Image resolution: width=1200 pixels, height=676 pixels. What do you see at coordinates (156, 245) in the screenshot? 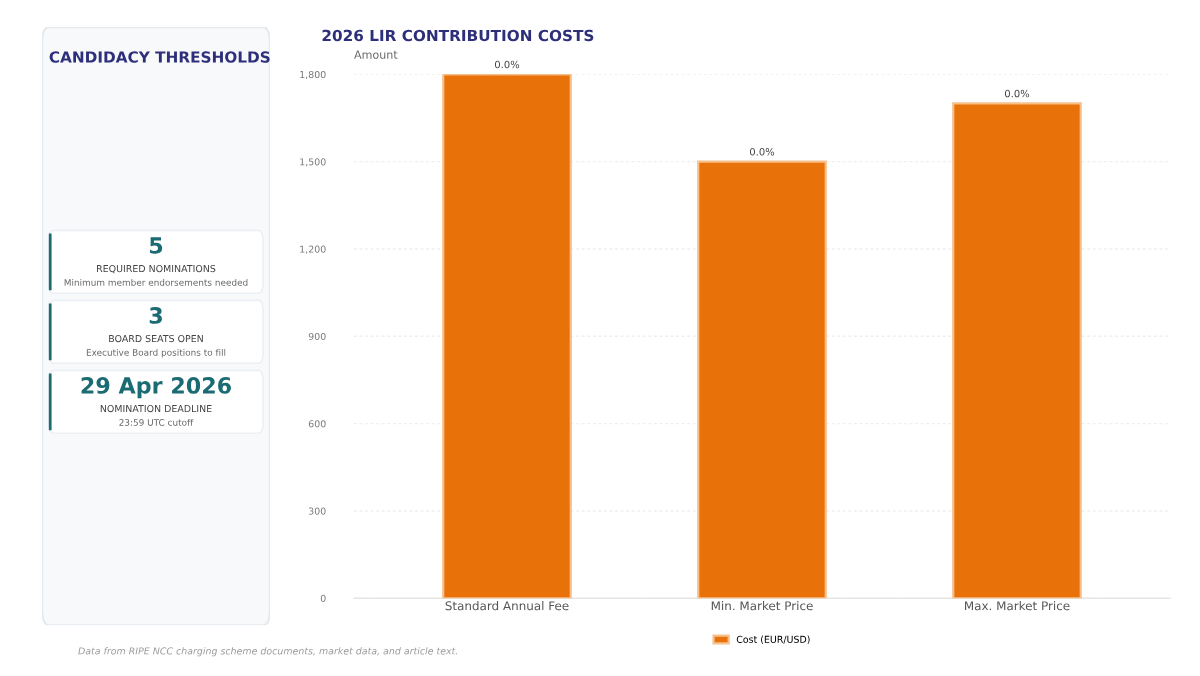
I see `text: 5` at bounding box center [156, 245].